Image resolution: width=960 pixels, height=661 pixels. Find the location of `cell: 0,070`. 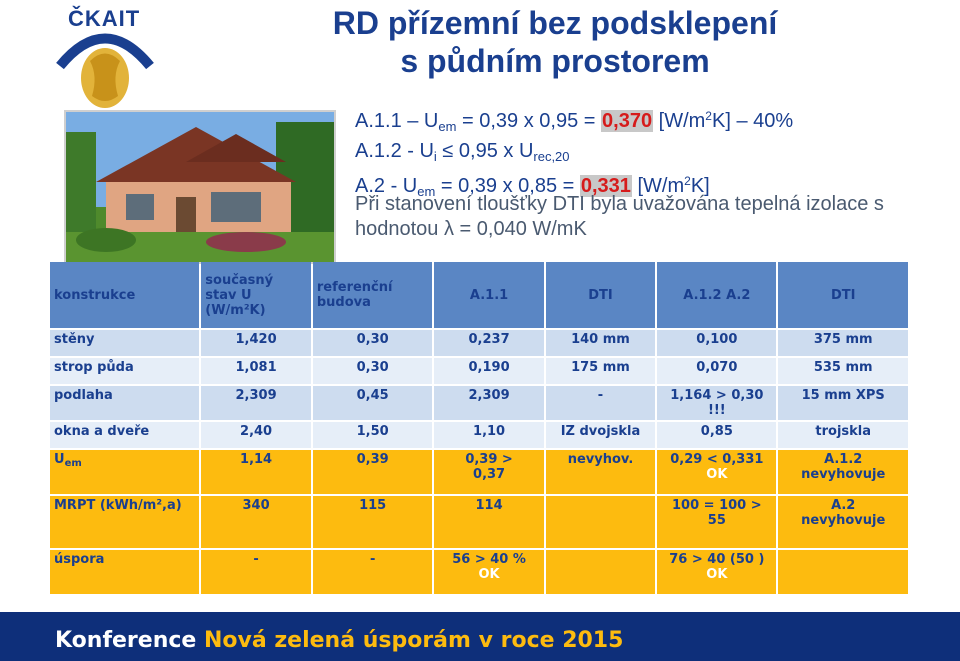

cell: 0,070 is located at coordinates (717, 371).